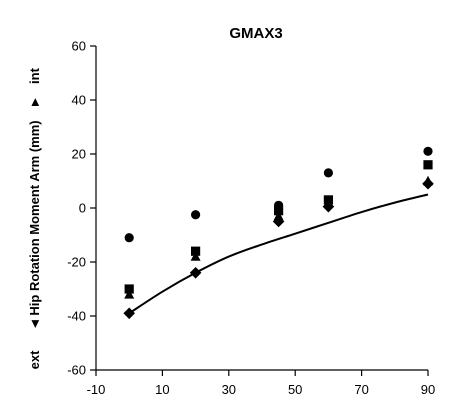  Describe the element at coordinates (79, 100) in the screenshot. I see `y-tick-label: 40` at that location.